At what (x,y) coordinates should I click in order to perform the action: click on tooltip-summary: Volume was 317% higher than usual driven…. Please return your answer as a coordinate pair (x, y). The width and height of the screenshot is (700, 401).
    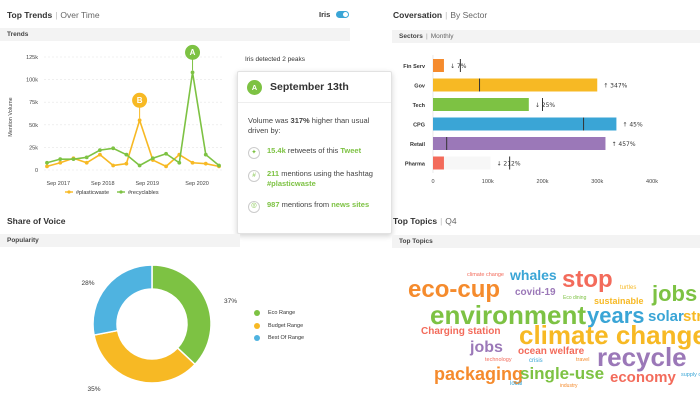
    Looking at the image, I should click on (309, 126).